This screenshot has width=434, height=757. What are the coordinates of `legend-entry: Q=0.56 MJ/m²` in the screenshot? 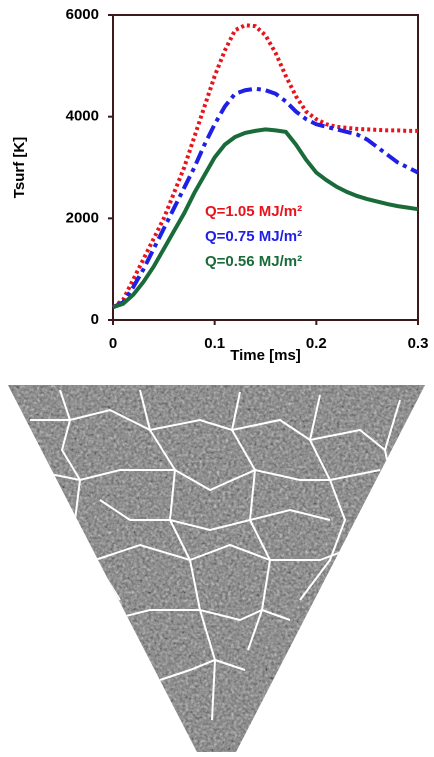 It's located at (253, 261).